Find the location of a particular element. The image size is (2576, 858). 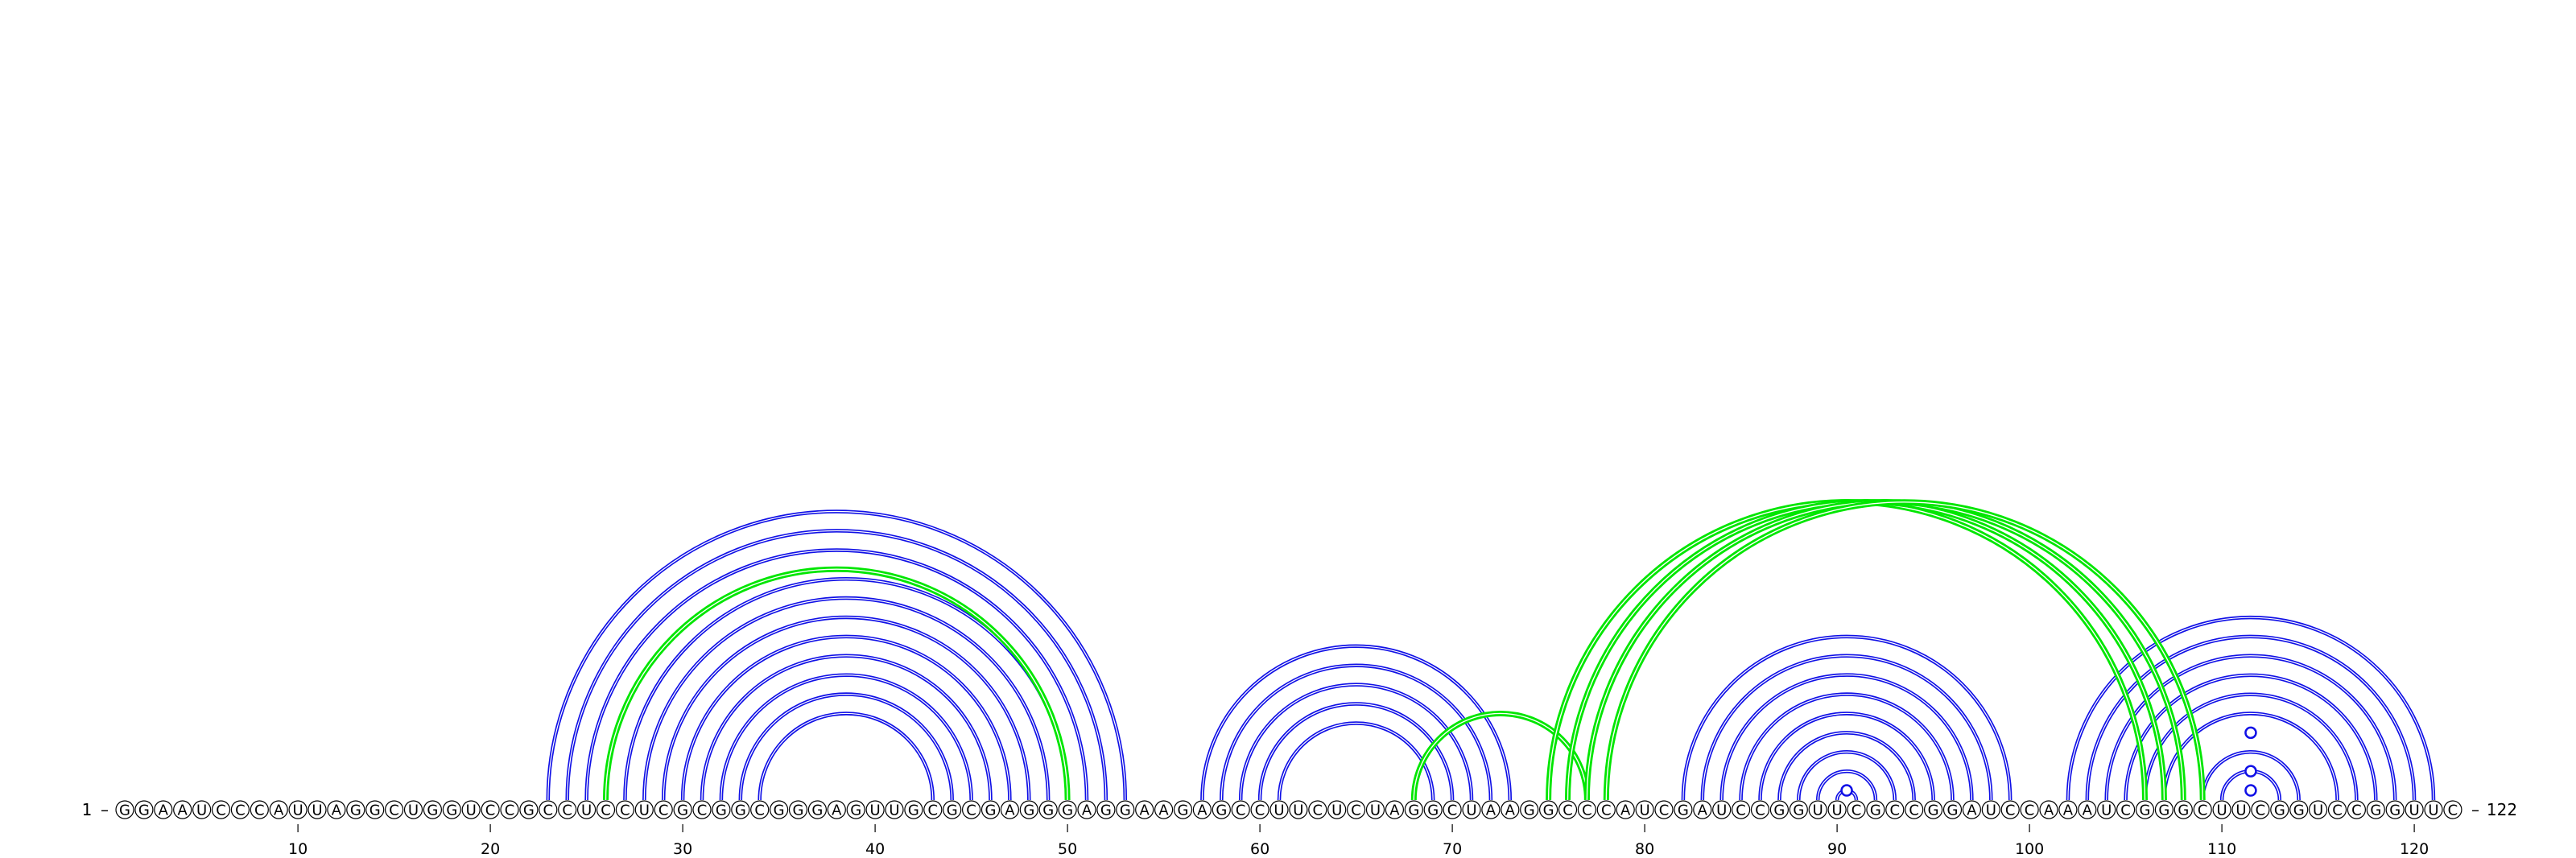

tick-label: 20 is located at coordinates (490, 849).